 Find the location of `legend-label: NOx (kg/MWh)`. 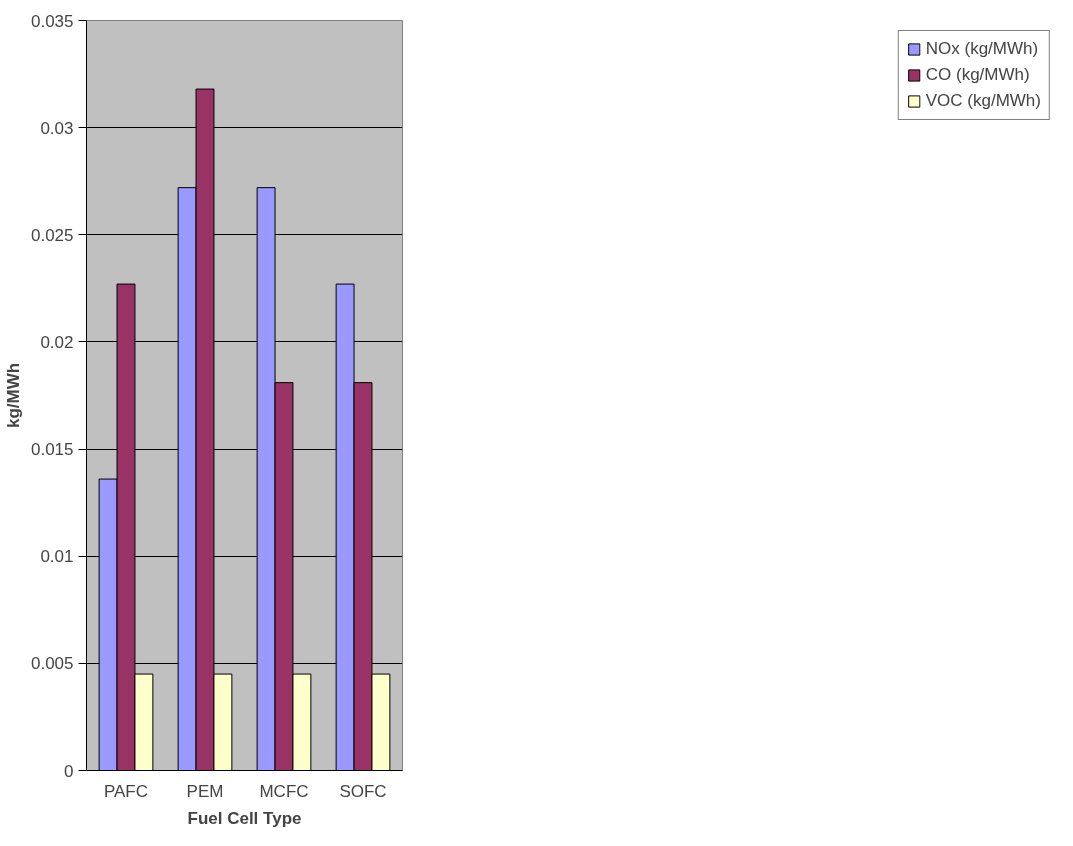

legend-label: NOx (kg/MWh) is located at coordinates (982, 49).